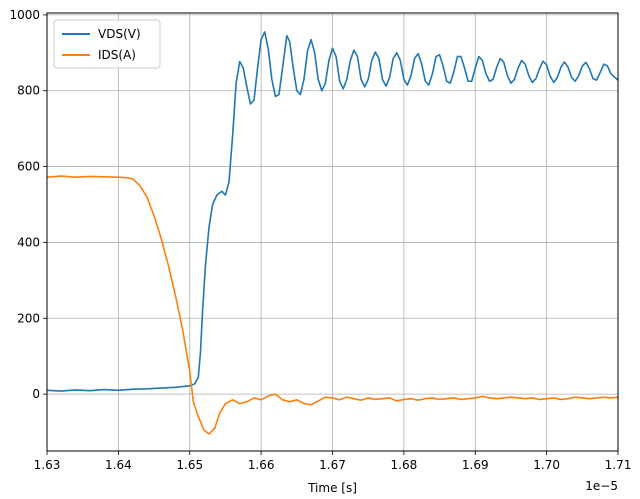  I want to click on x-axis-offset-label: 1e−5, so click(601, 486).